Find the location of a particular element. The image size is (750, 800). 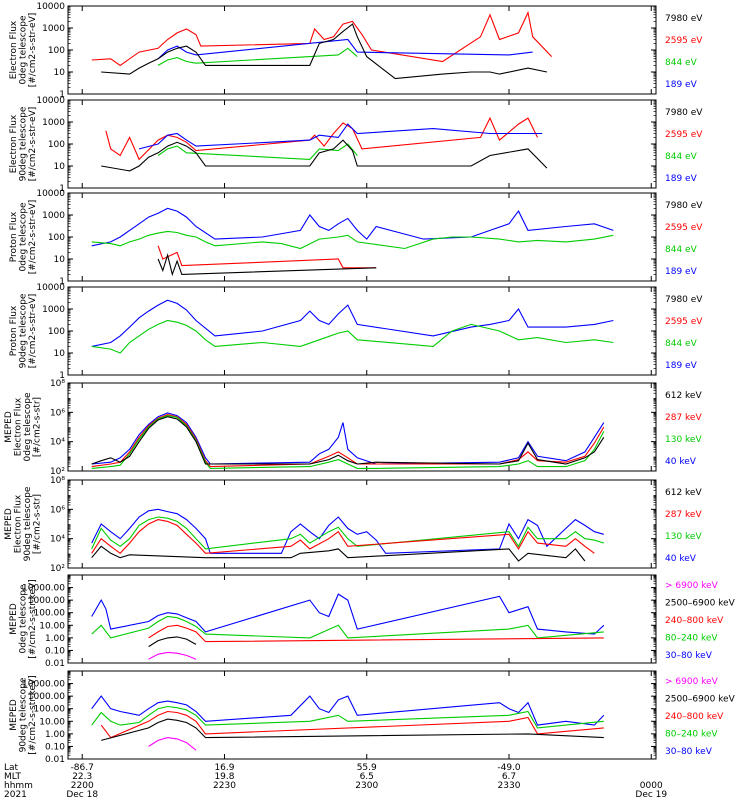

y-tick-label: 100.00 is located at coordinates (50, 710).